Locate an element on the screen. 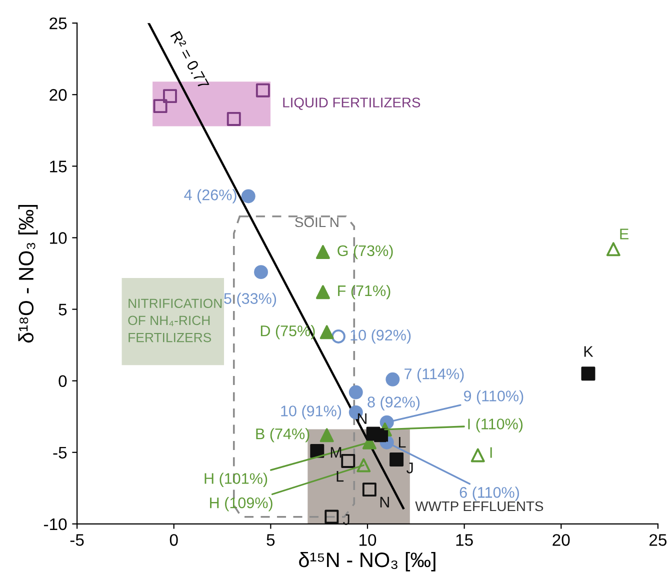 The height and width of the screenshot is (577, 670). annotation: I (110%) is located at coordinates (495, 425).